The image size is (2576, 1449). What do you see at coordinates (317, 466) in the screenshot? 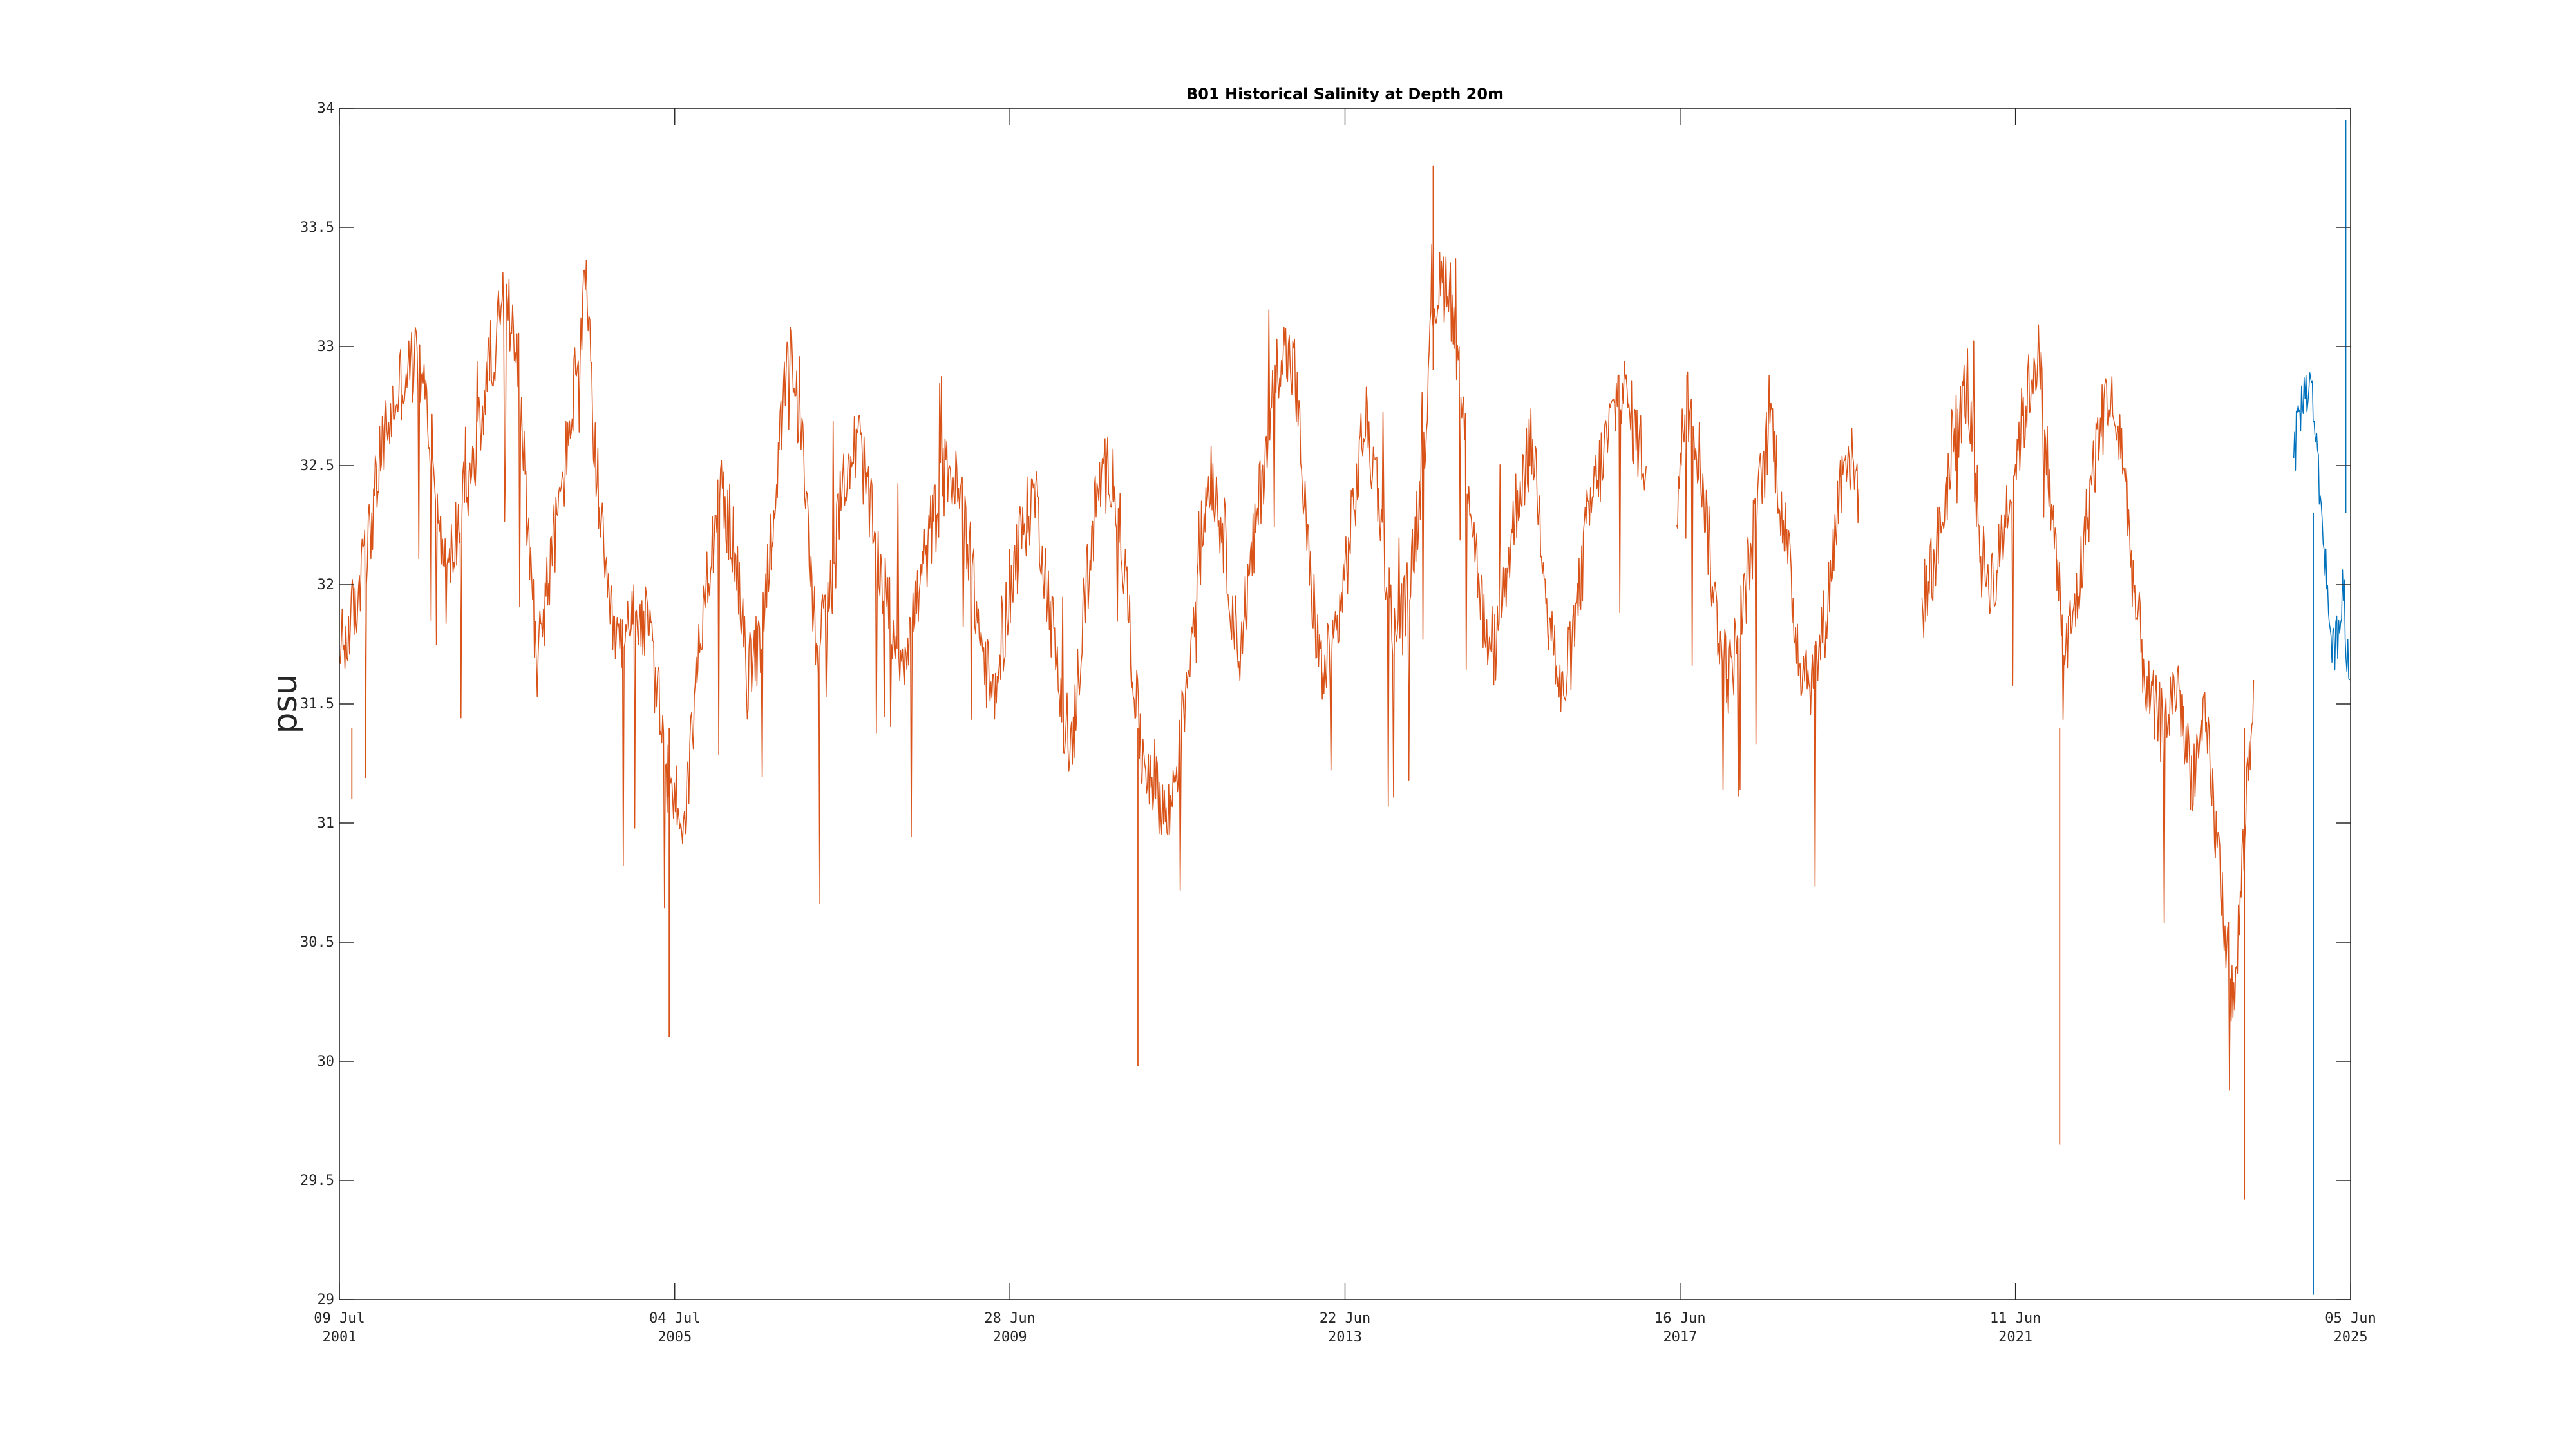
I see `y-tick-label: 32.5` at bounding box center [317, 466].